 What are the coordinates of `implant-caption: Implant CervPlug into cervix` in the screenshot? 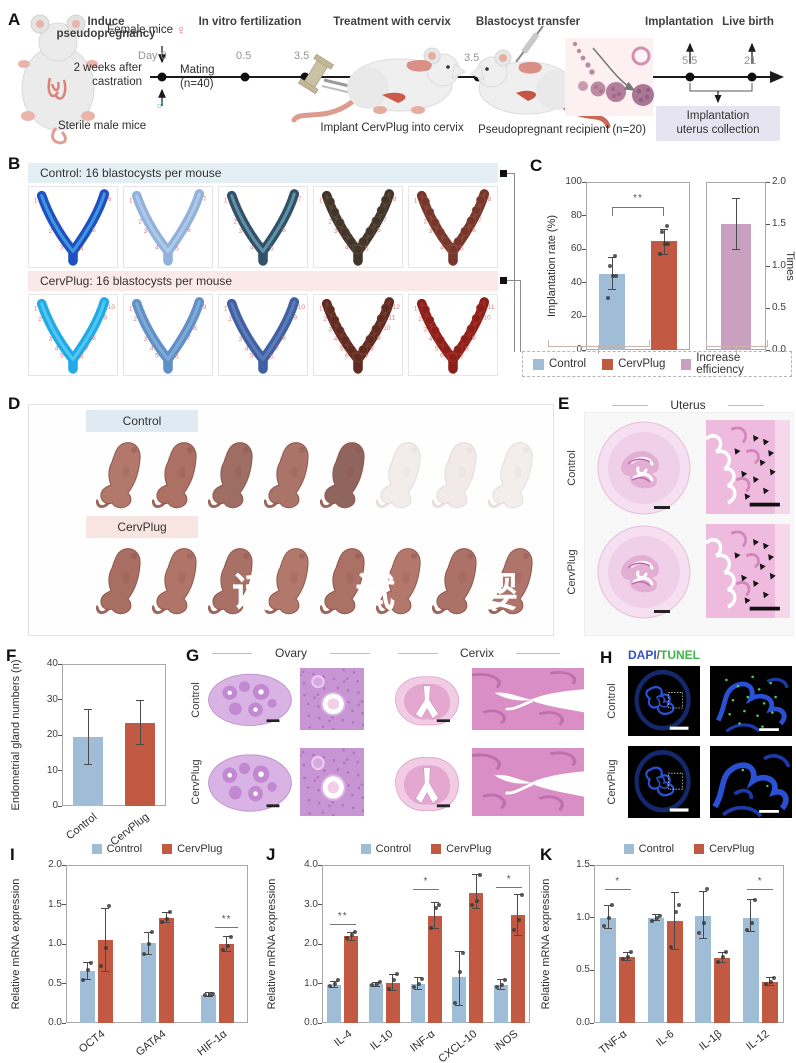 It's located at (392, 128).